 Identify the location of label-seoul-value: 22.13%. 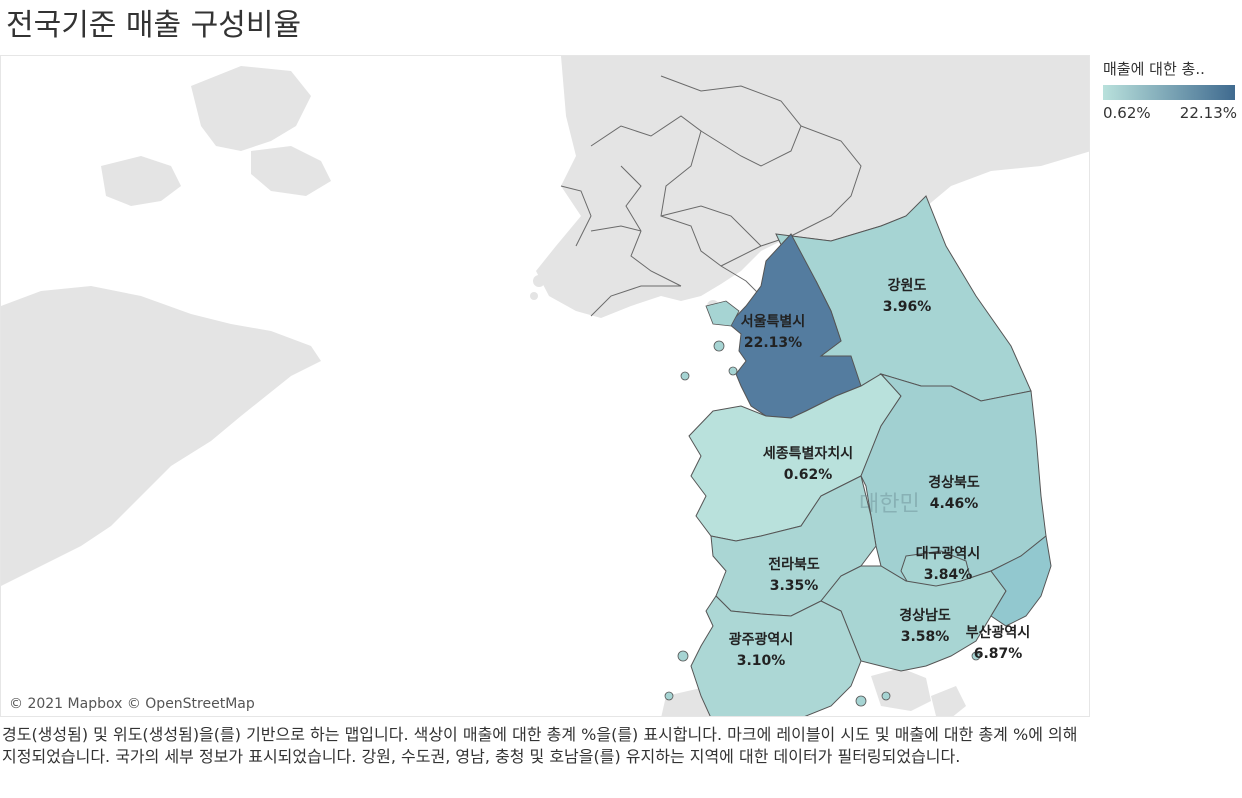
(773, 343).